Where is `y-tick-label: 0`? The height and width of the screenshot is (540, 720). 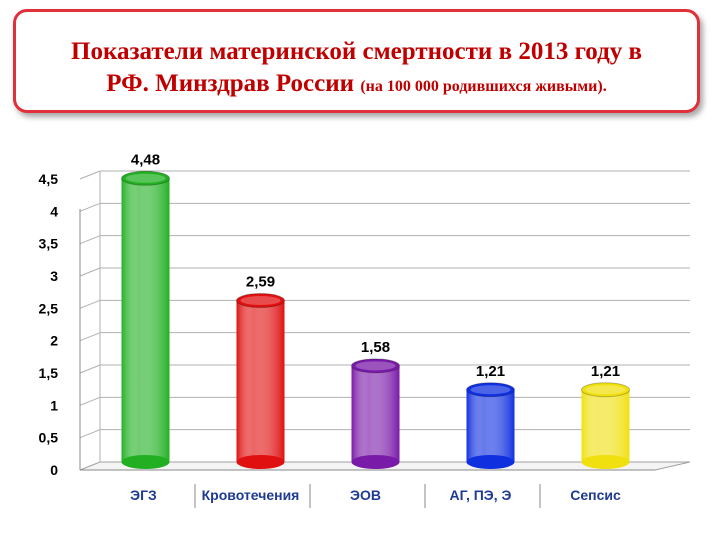 y-tick-label: 0 is located at coordinates (54, 470).